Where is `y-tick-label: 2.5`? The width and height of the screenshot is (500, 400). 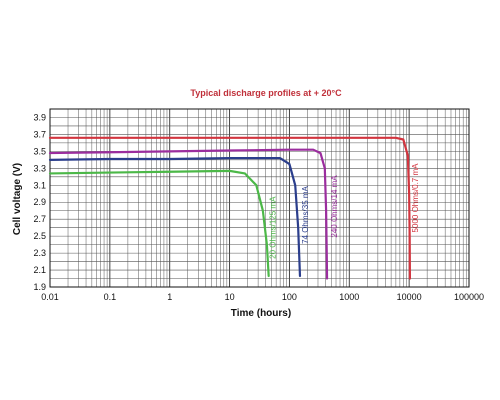 y-tick-label: 2.5 is located at coordinates (39, 236).